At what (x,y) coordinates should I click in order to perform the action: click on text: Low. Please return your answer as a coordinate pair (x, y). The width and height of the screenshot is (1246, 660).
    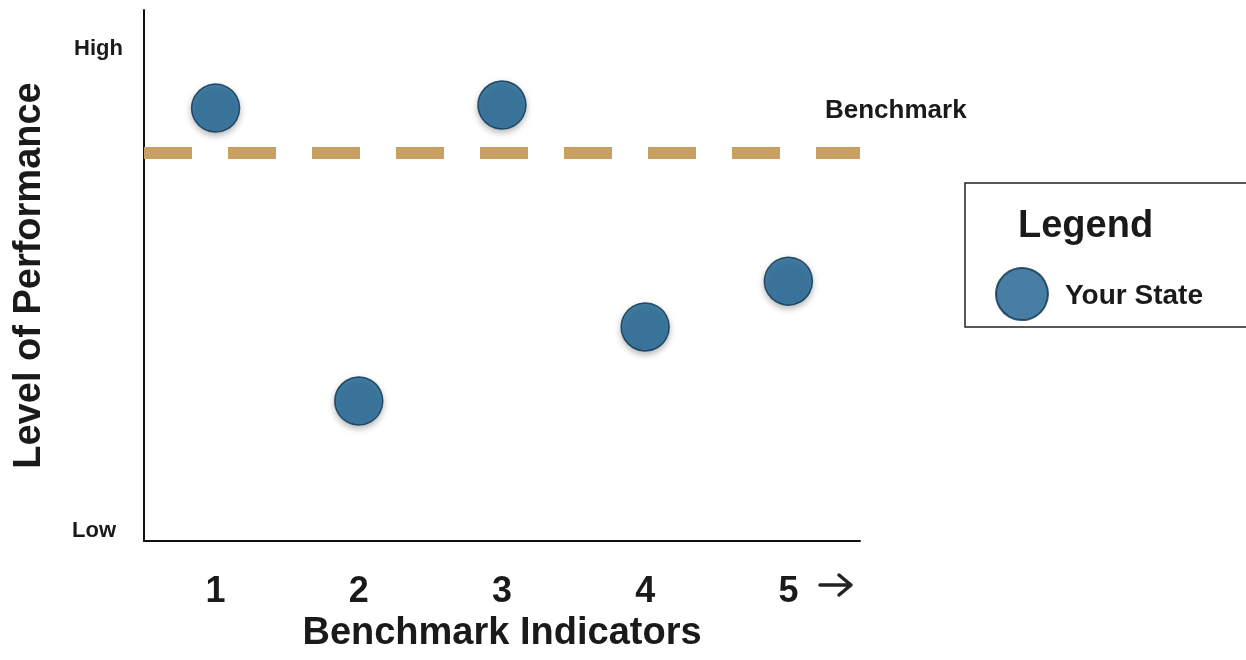
    Looking at the image, I should click on (94, 529).